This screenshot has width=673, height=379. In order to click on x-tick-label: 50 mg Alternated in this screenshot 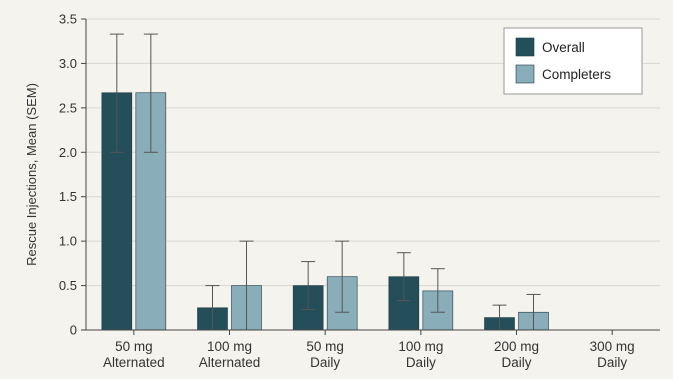, I will do `click(134, 354)`.